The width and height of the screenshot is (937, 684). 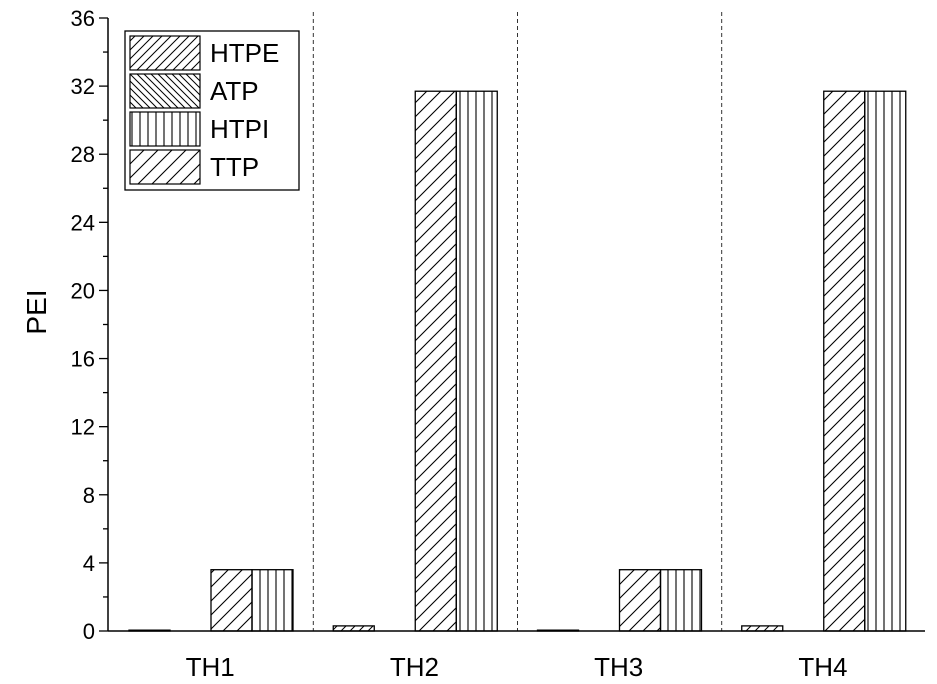 I want to click on y-tick-label: 20, so click(x=83, y=290).